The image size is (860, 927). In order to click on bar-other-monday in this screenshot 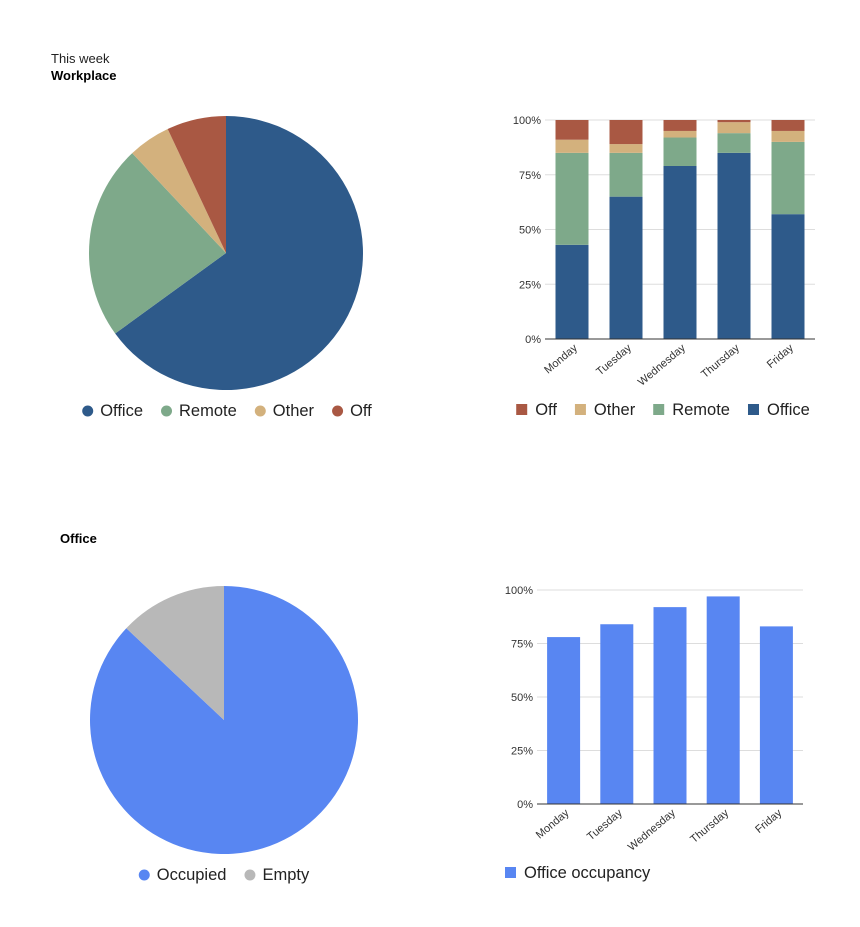, I will do `click(572, 146)`.